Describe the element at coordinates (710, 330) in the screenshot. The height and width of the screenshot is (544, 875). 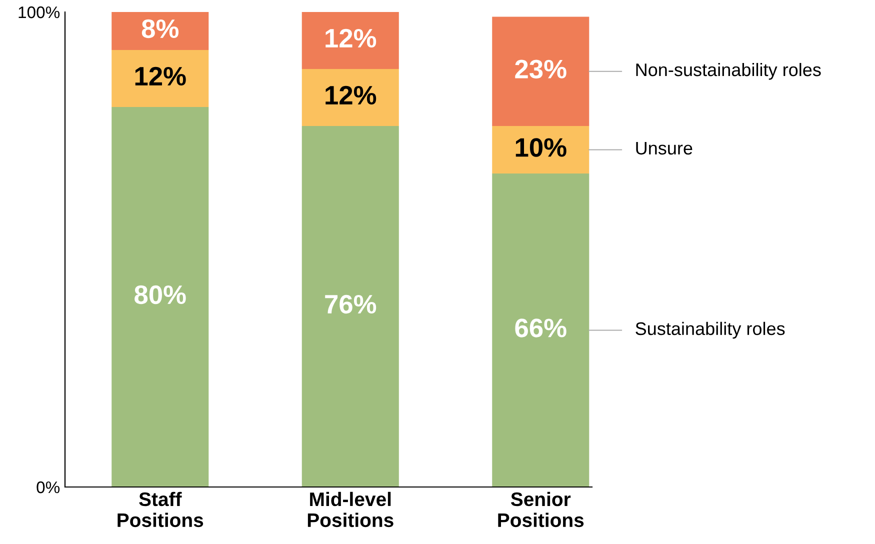
I see `text: Sustainability roles` at that location.